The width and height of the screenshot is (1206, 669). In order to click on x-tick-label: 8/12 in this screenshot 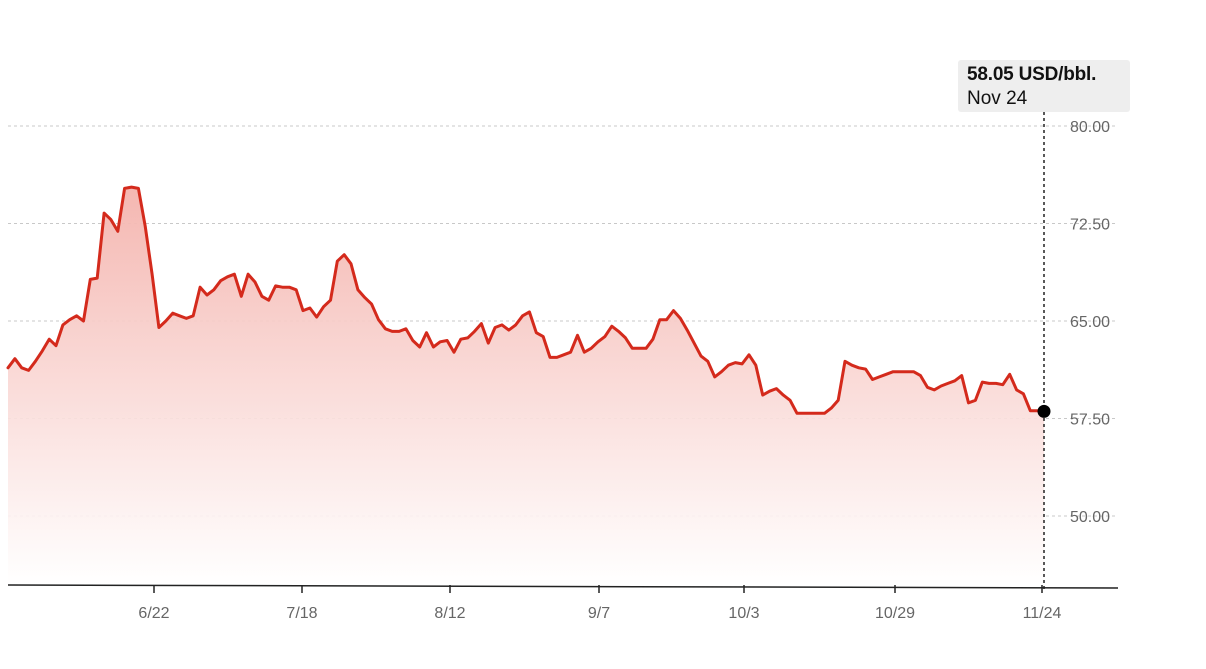, I will do `click(449, 613)`.